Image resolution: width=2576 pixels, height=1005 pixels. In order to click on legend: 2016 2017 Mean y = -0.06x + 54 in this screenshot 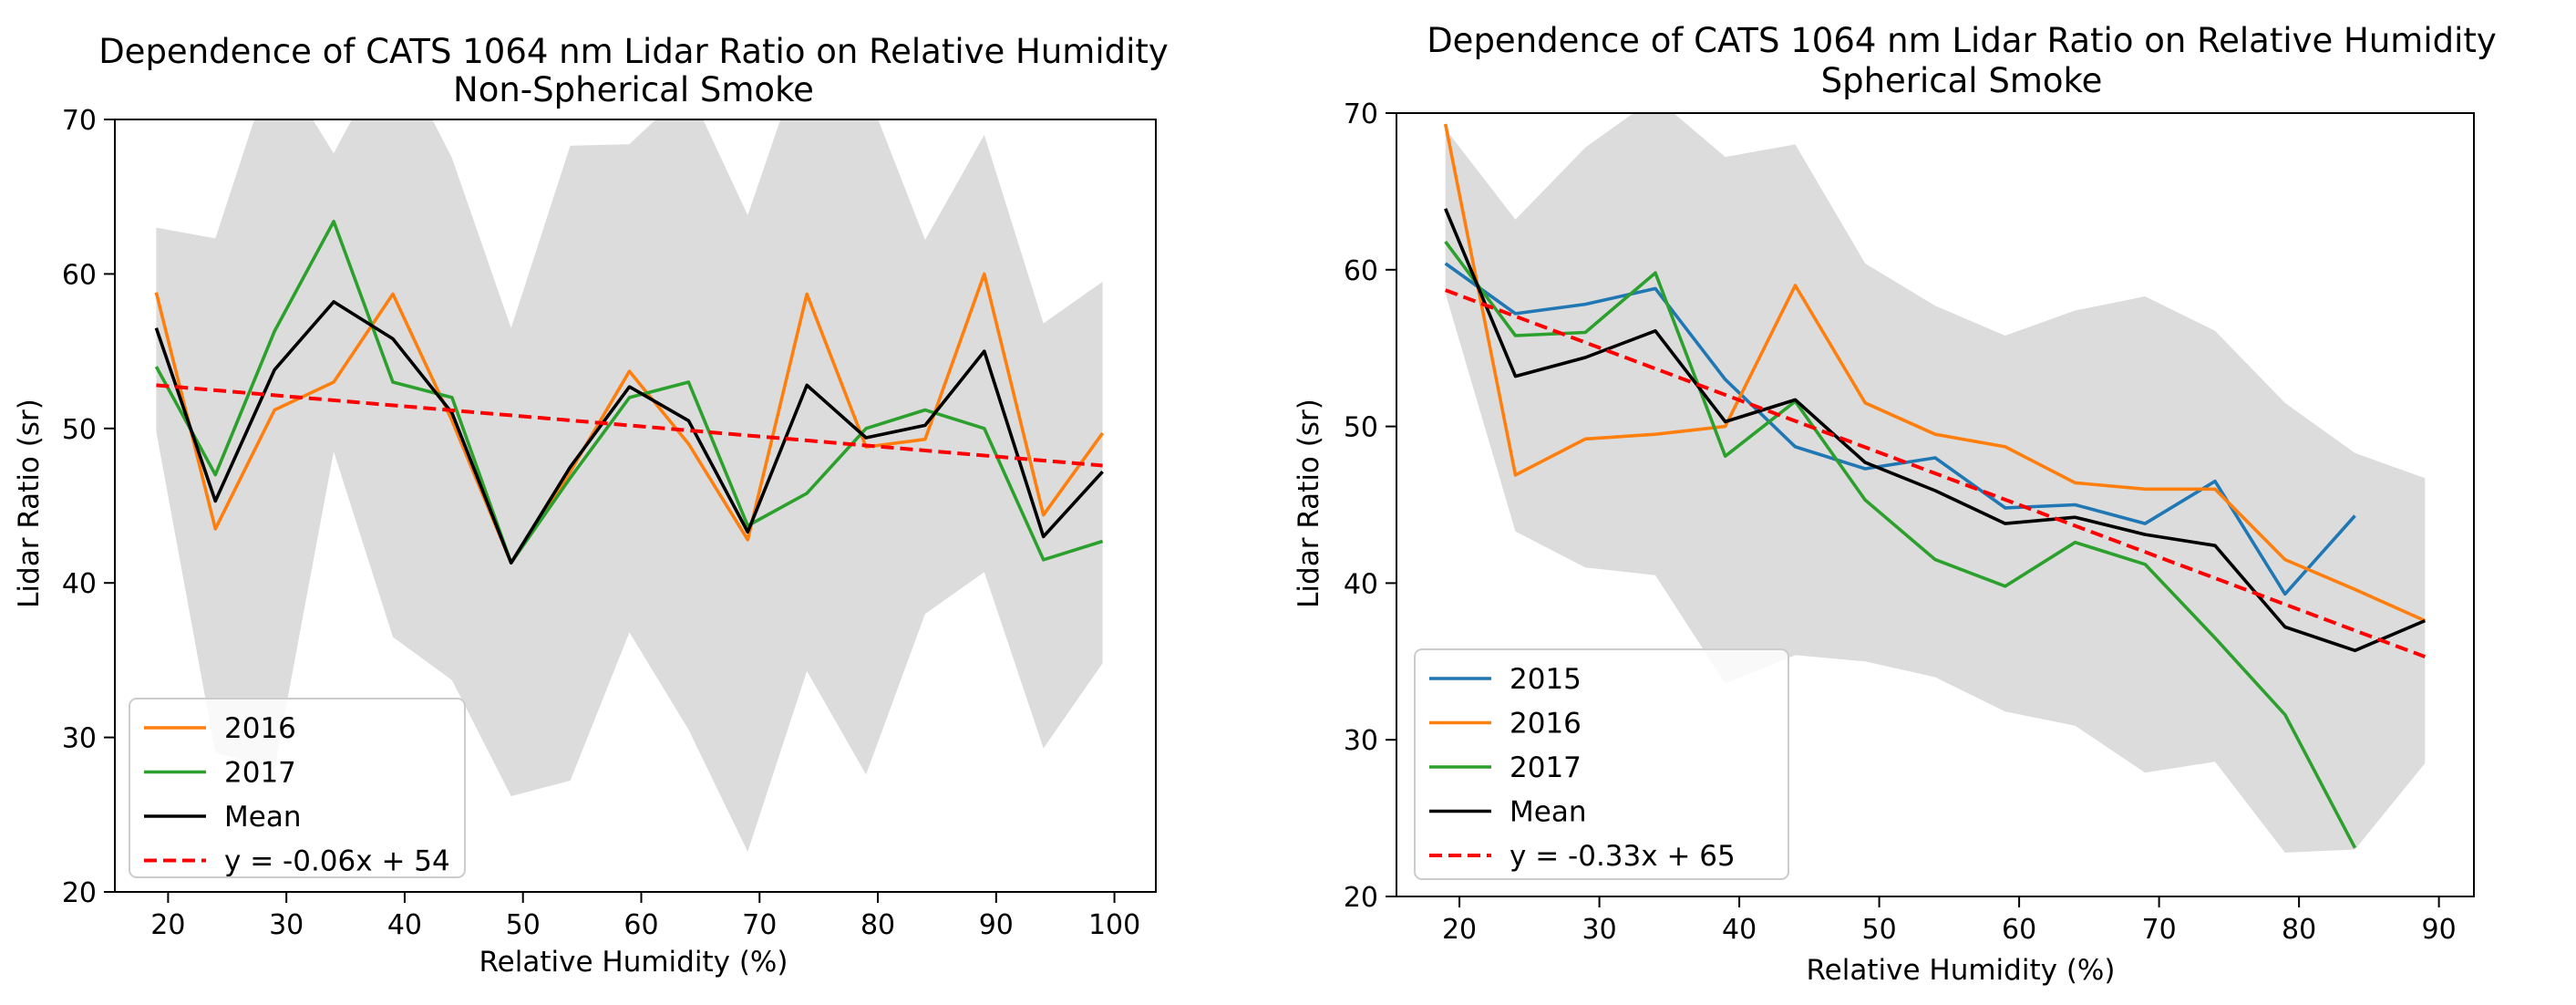, I will do `click(297, 788)`.